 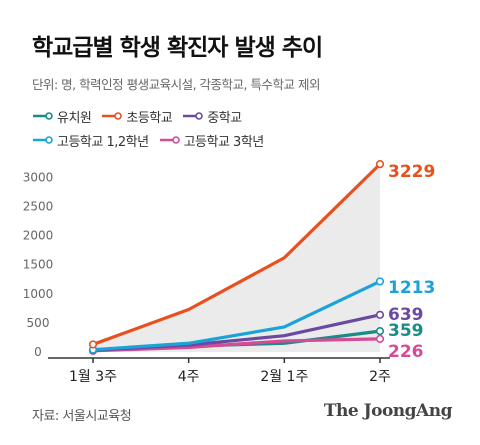 I want to click on legend-label-high-12: 고등학교 1,2학년, so click(x=103, y=142).